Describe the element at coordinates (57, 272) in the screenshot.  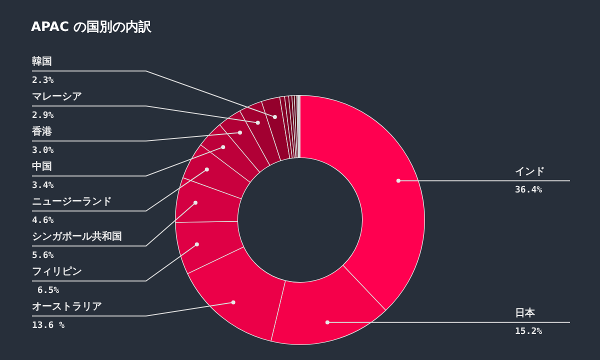
I see `slice-label: フィリピン` at that location.